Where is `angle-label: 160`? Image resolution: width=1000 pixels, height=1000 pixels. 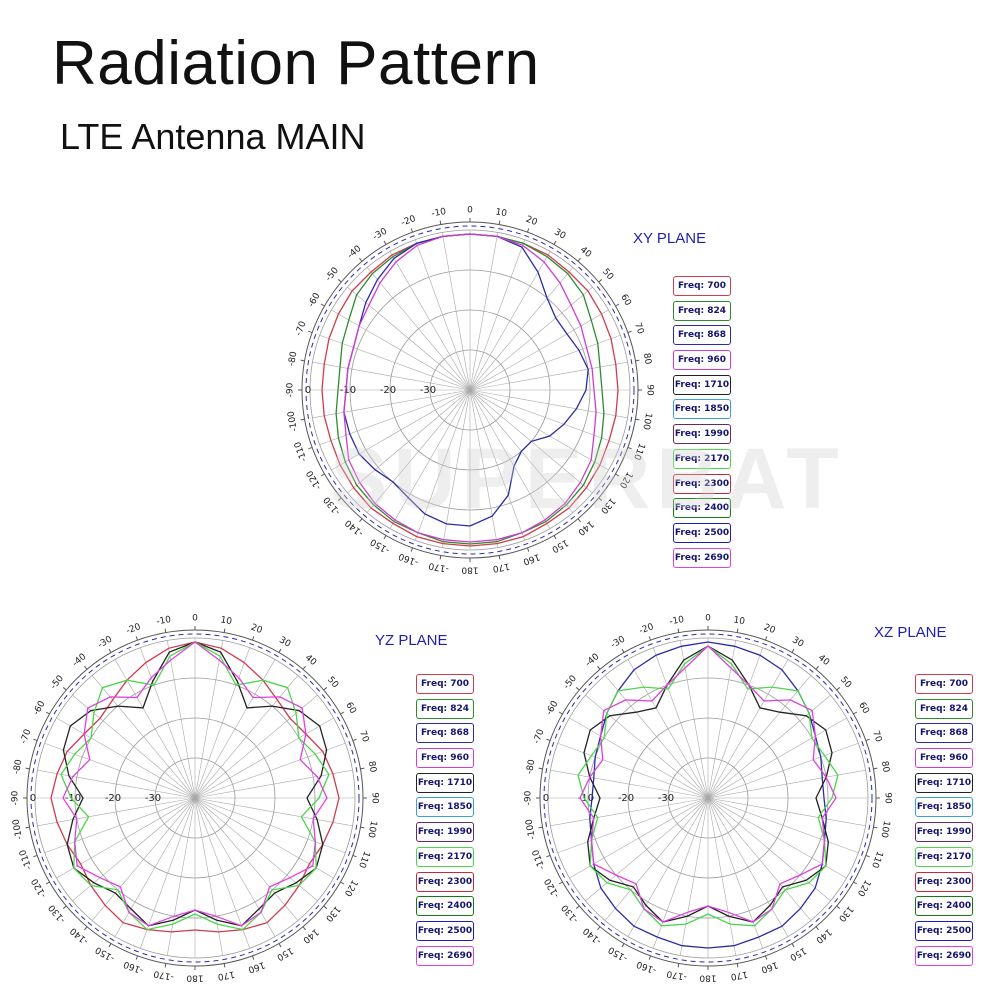 angle-label: 160 is located at coordinates (531, 558).